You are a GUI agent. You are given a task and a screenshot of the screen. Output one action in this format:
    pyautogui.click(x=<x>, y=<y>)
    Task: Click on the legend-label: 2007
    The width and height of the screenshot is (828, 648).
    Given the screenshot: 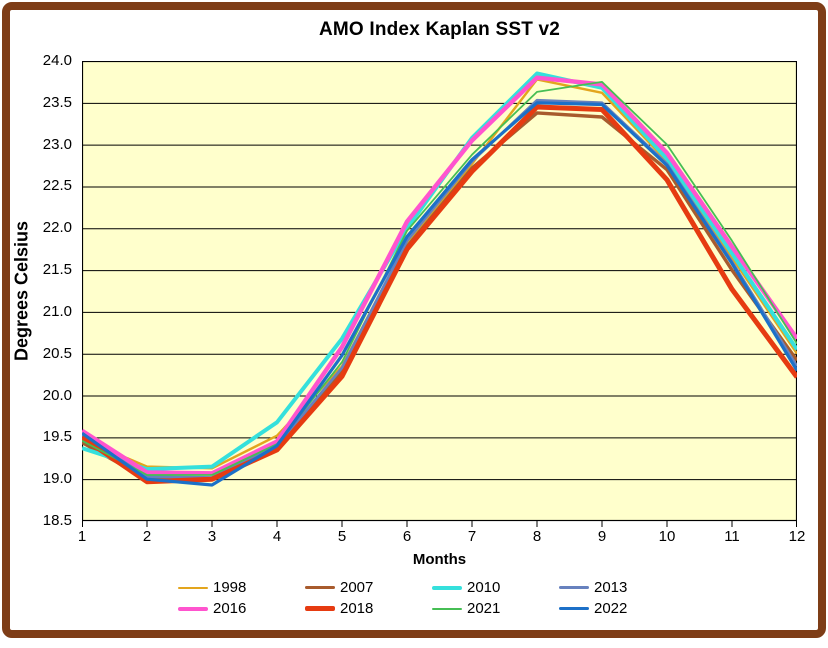 What is the action you would take?
    pyautogui.click(x=357, y=587)
    